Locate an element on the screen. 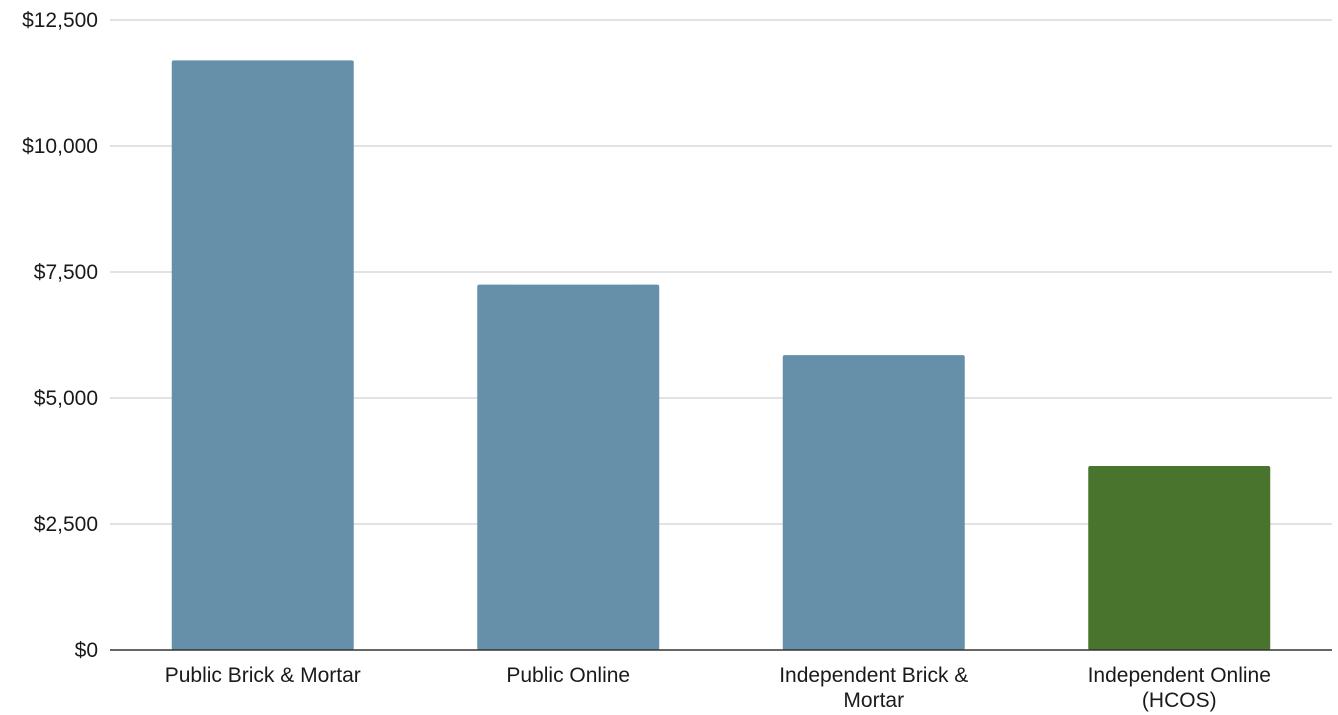  x-category-label: Public Brick & Mortar is located at coordinates (263, 675).